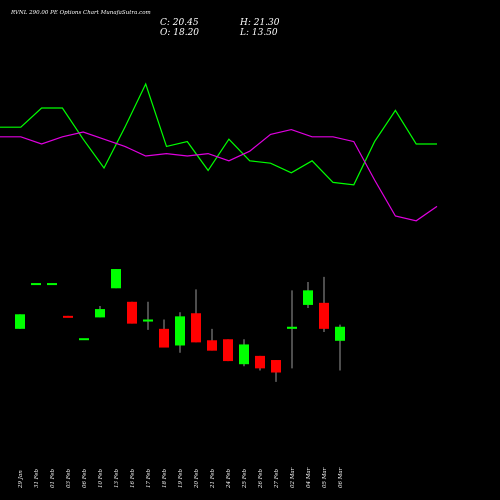 This screenshot has height=500, width=500. Describe the element at coordinates (133, 478) in the screenshot. I see `x-tick-label: 16 Feb` at that location.